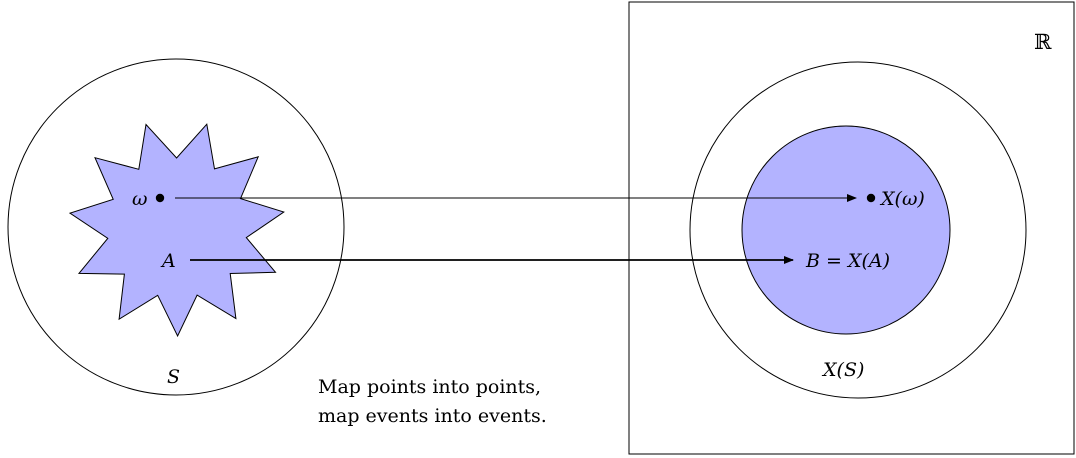  I want to click on event-b-label: B = X(A), so click(847, 261).